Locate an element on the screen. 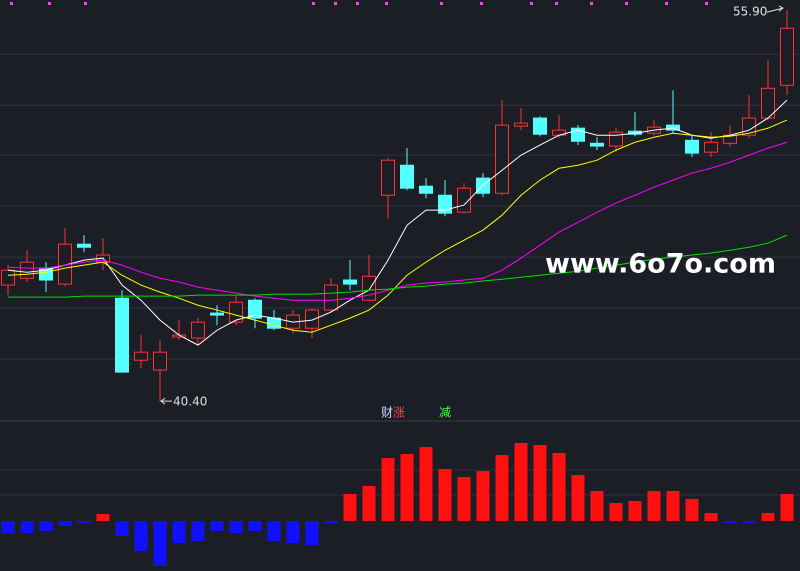 This screenshot has height=571, width=800. top-dots is located at coordinates (359, 3).